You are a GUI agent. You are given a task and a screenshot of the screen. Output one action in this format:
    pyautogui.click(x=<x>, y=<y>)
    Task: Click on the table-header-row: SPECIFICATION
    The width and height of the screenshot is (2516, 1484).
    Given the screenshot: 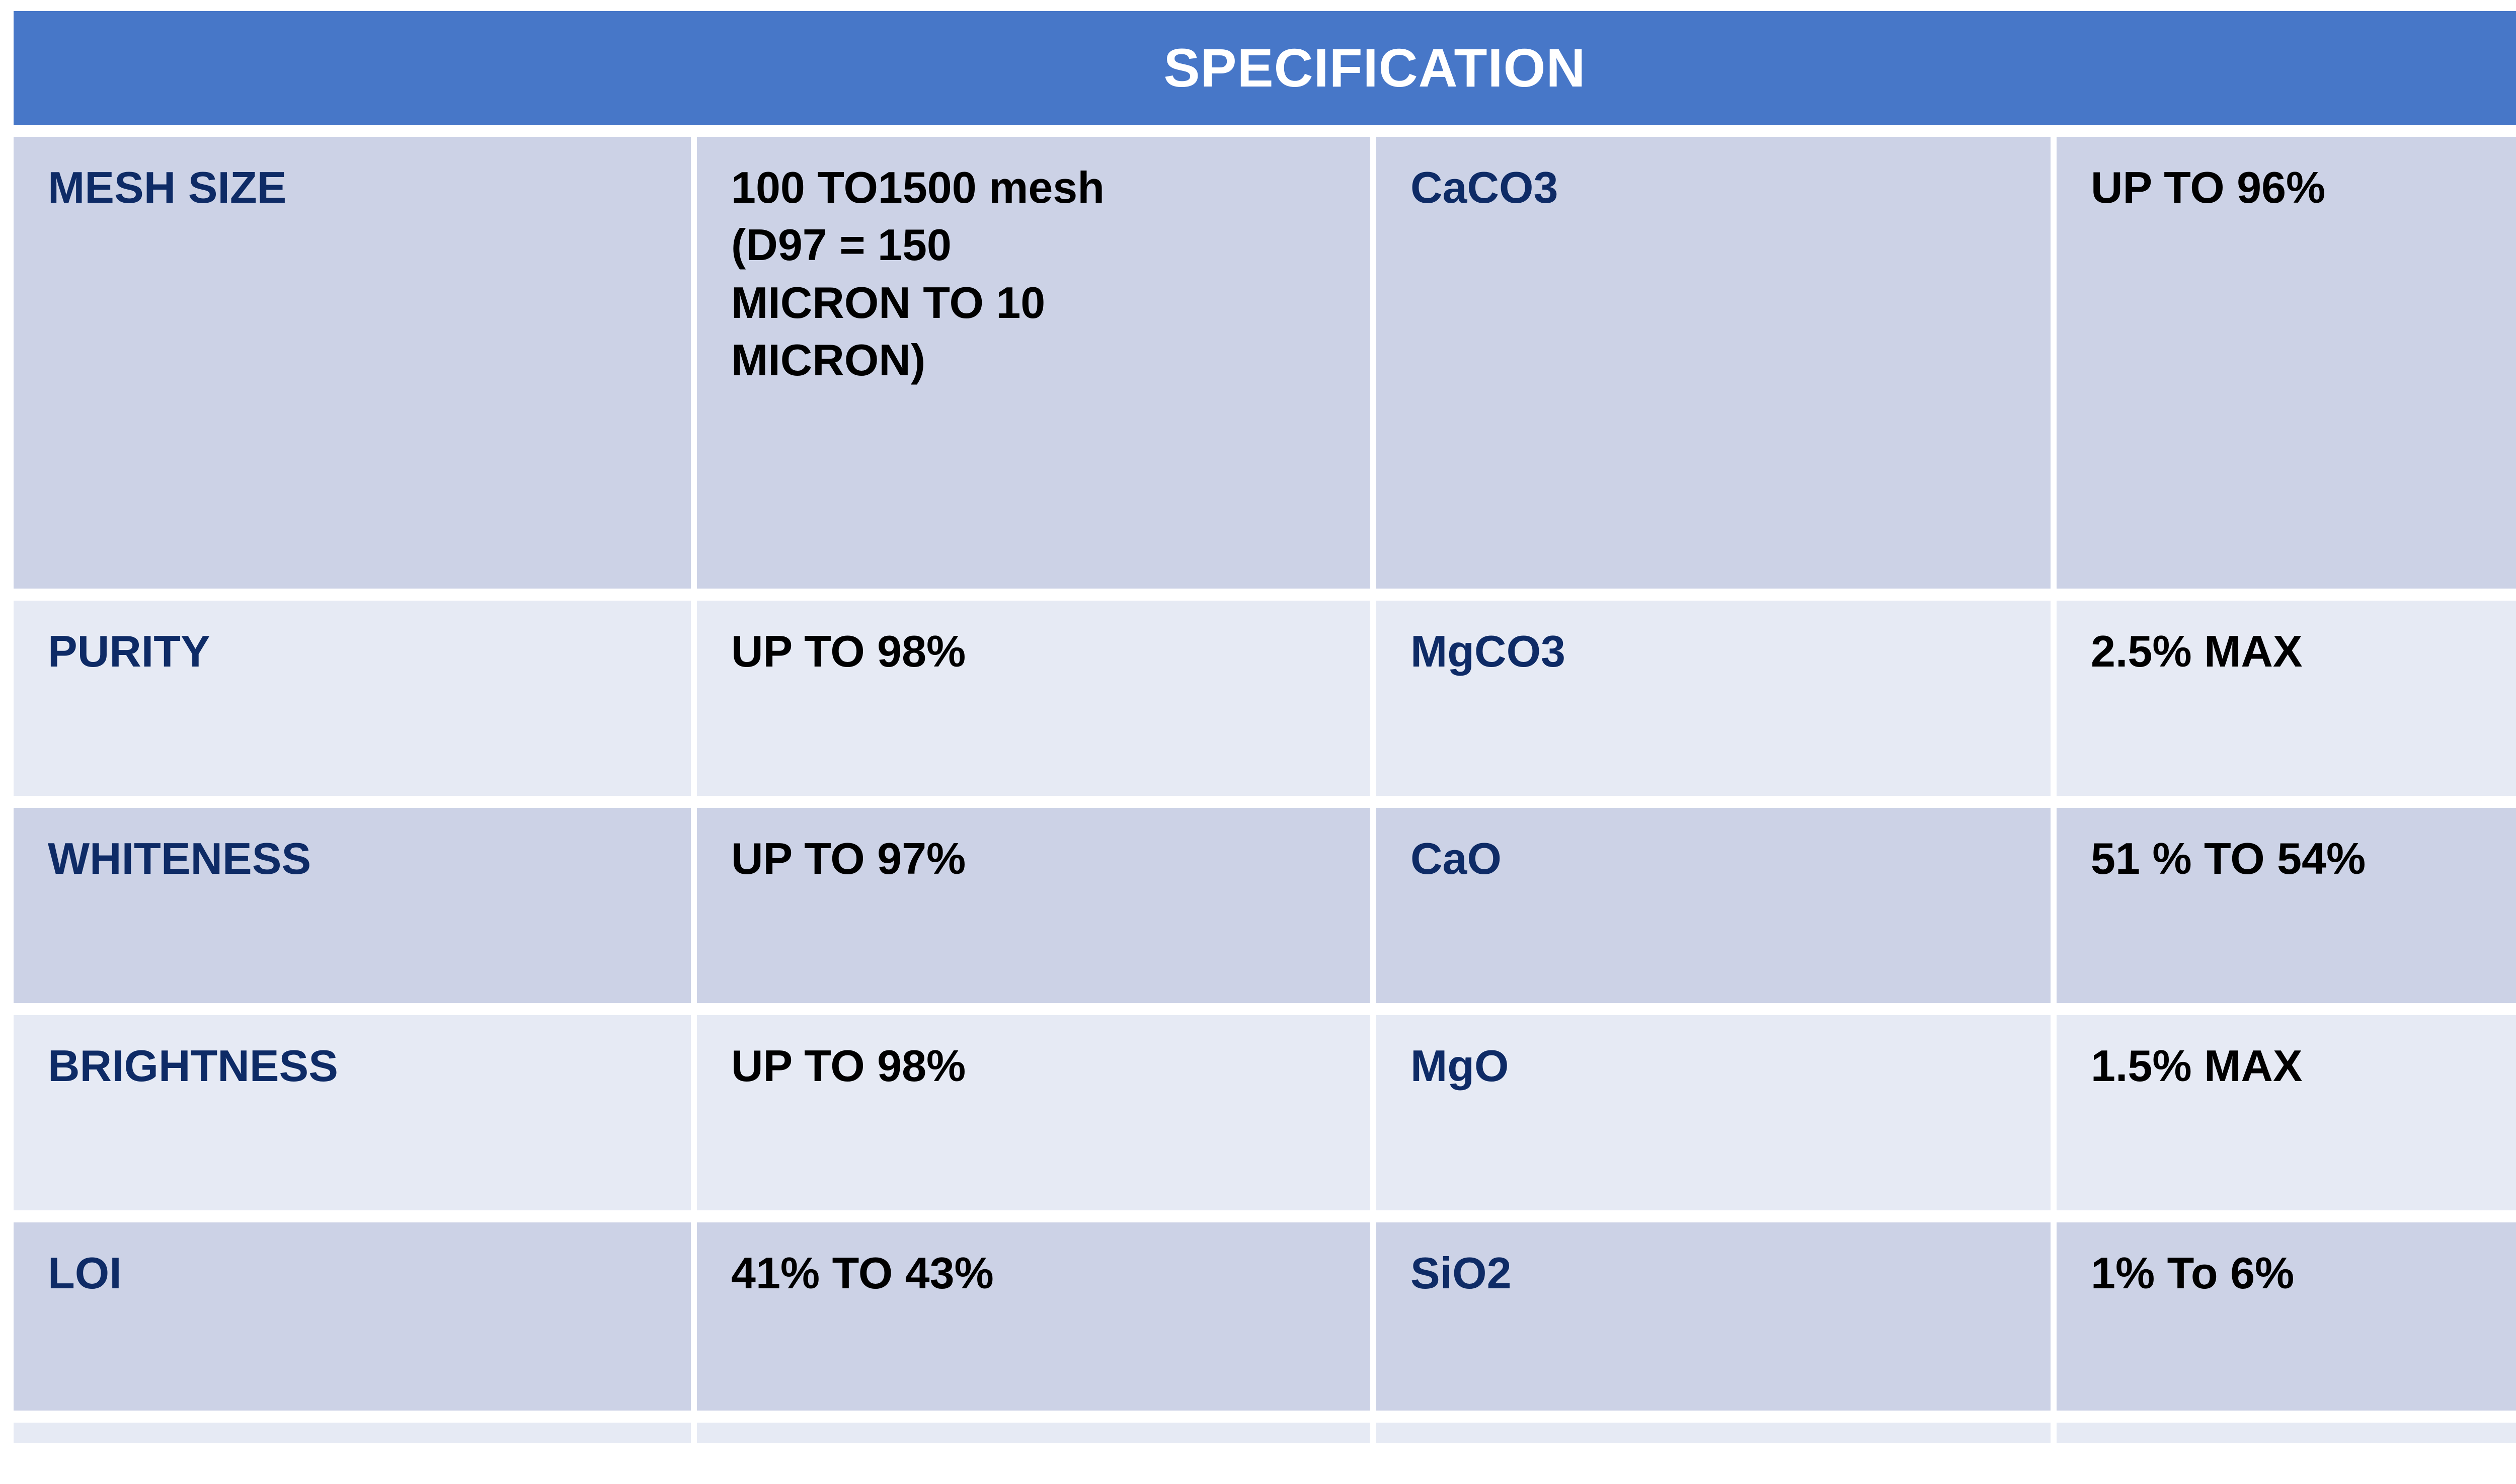 What is the action you would take?
    pyautogui.click(x=1265, y=68)
    